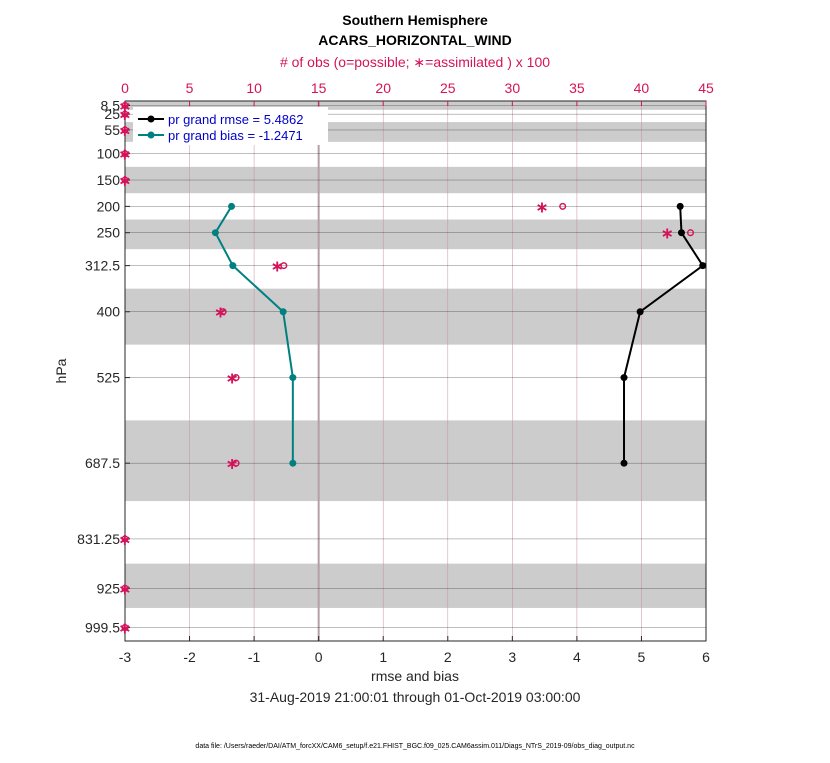 The height and width of the screenshot is (763, 830). What do you see at coordinates (254, 334) in the screenshot?
I see `bias-line` at bounding box center [254, 334].